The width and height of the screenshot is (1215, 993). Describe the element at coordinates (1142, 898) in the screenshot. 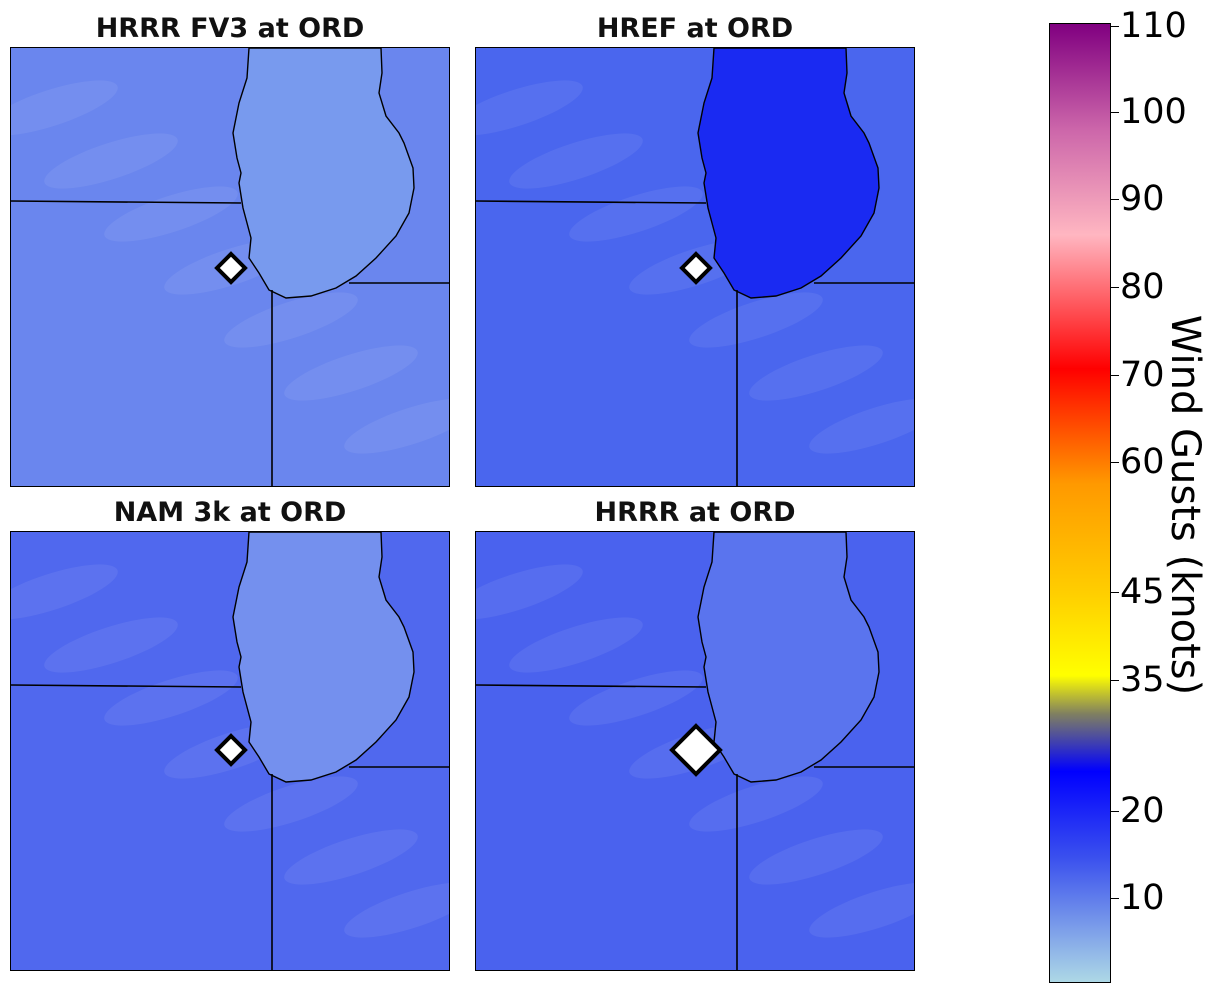

I see `colorbar-tick-label: 10` at that location.